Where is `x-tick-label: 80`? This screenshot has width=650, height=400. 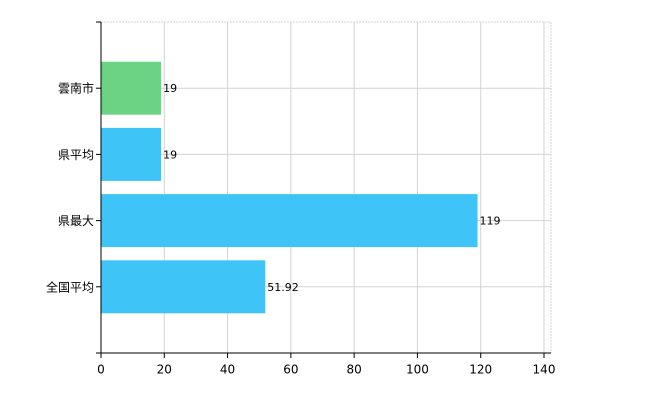
x-tick-label: 80 is located at coordinates (354, 370).